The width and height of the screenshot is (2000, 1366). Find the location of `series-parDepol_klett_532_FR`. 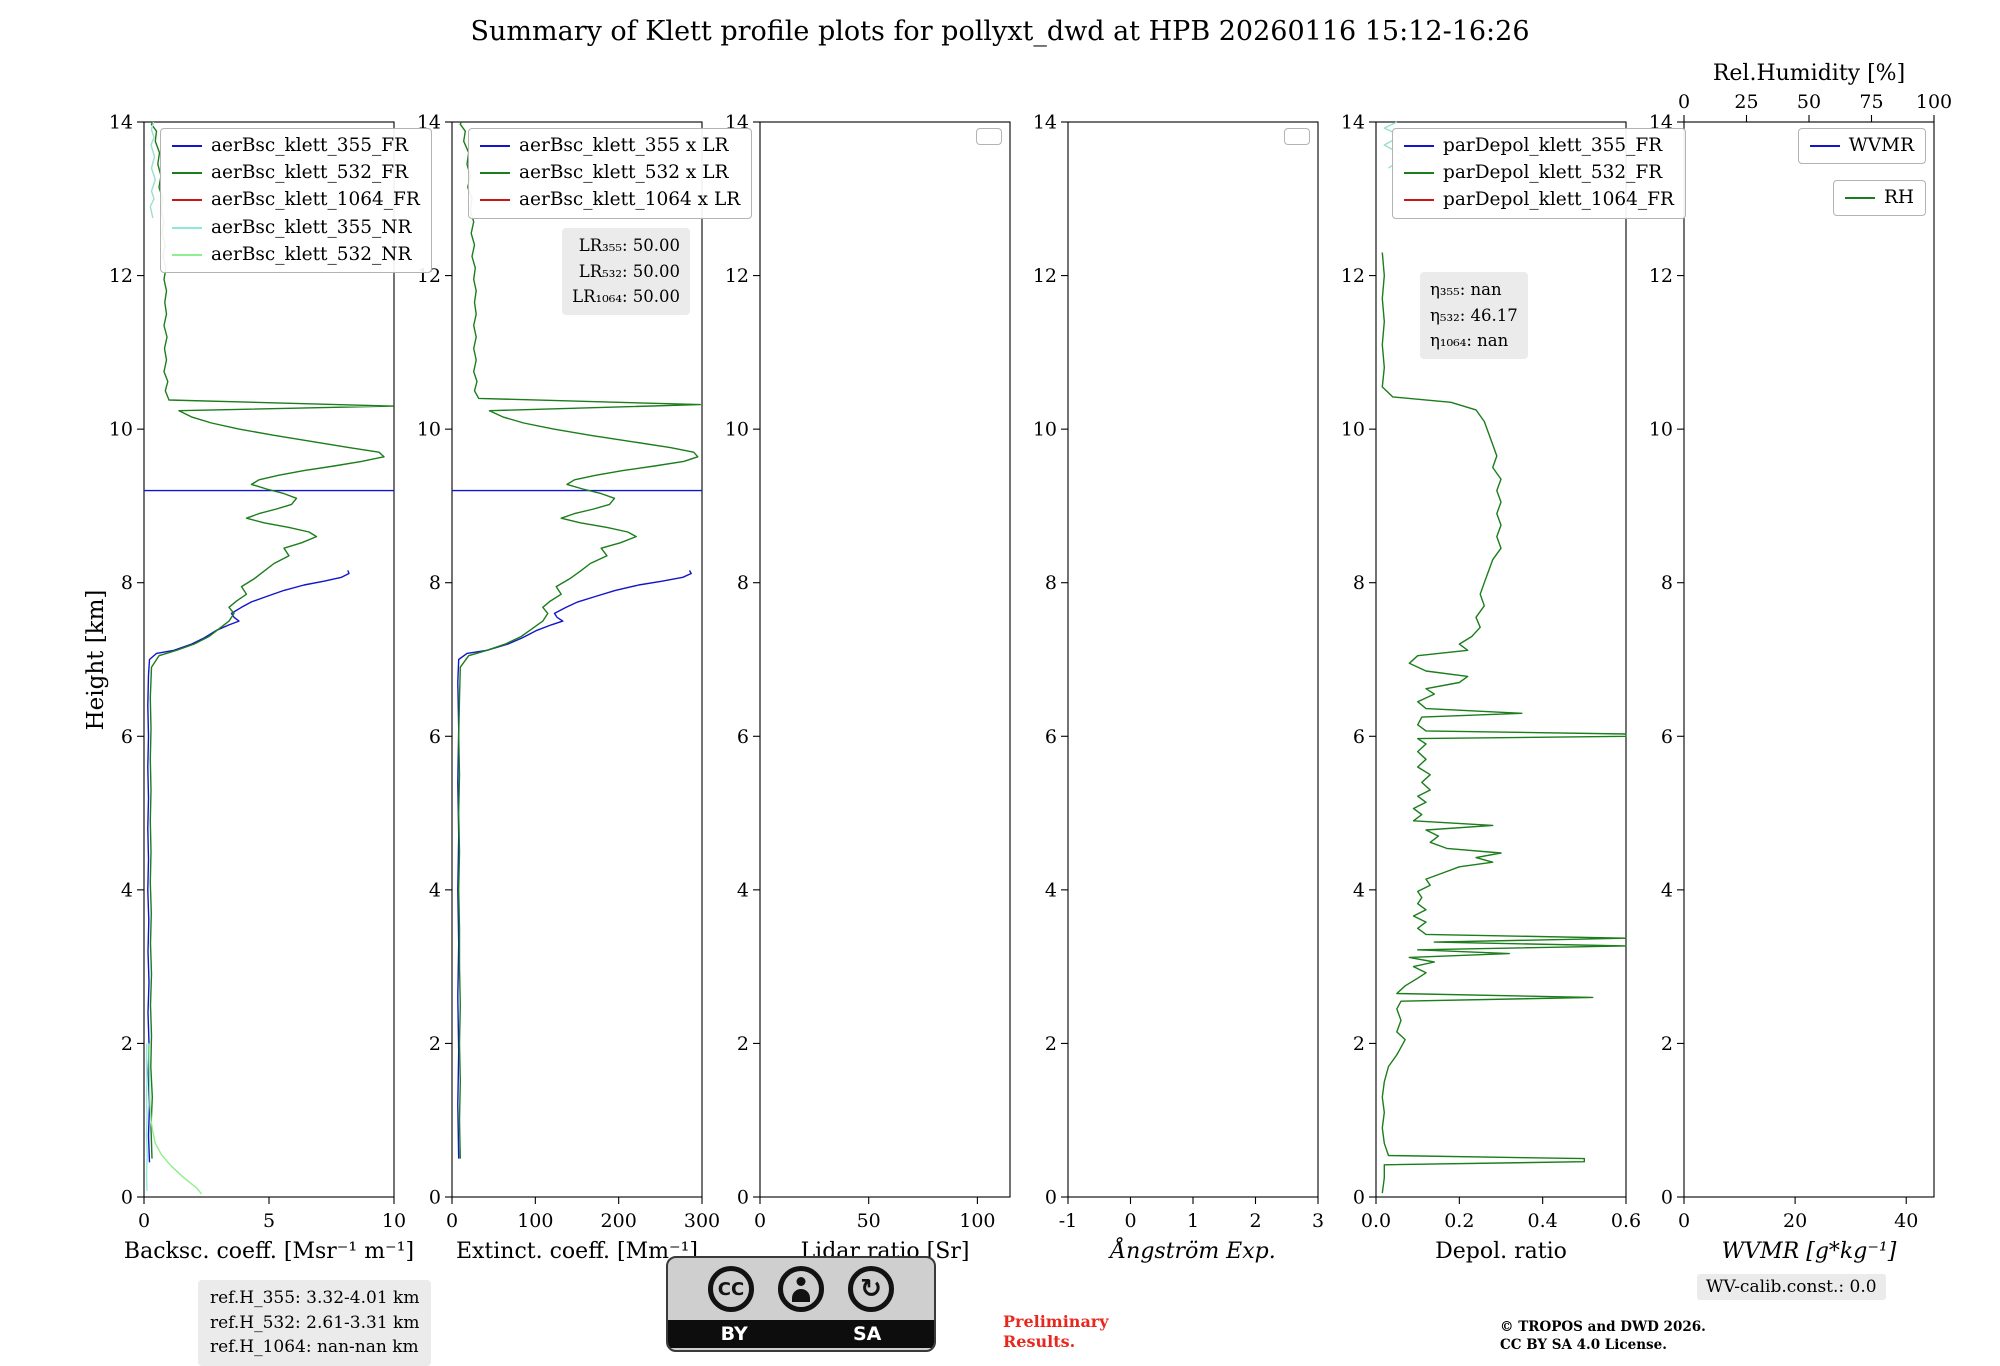

series-parDepol_klett_532_FR is located at coordinates (1504, 723).